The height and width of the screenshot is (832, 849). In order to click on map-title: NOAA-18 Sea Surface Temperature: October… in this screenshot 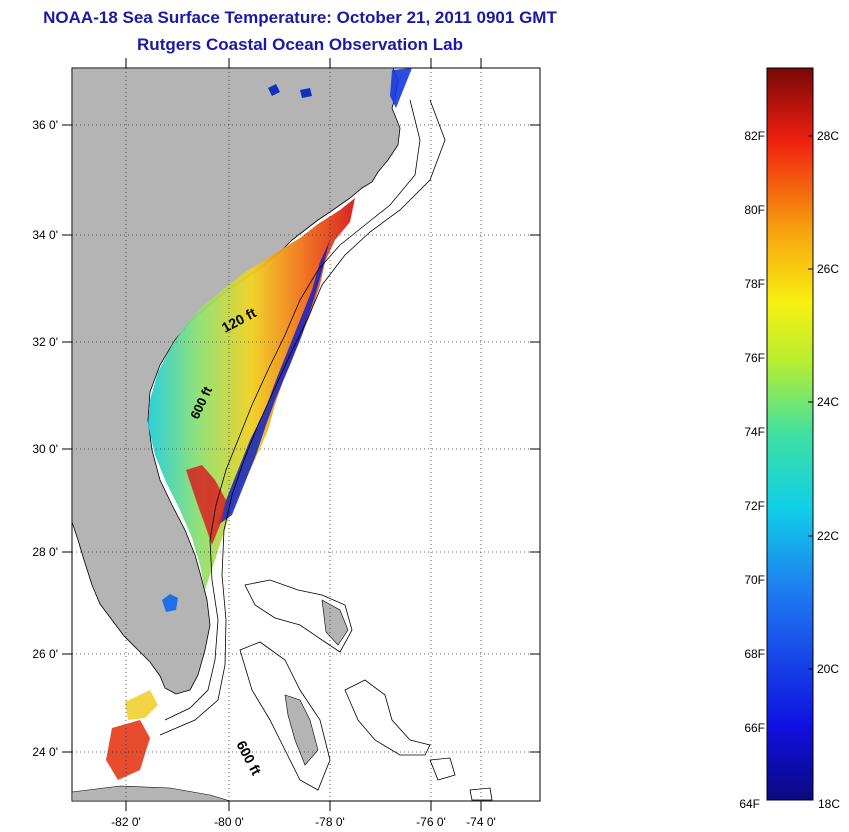, I will do `click(300, 17)`.